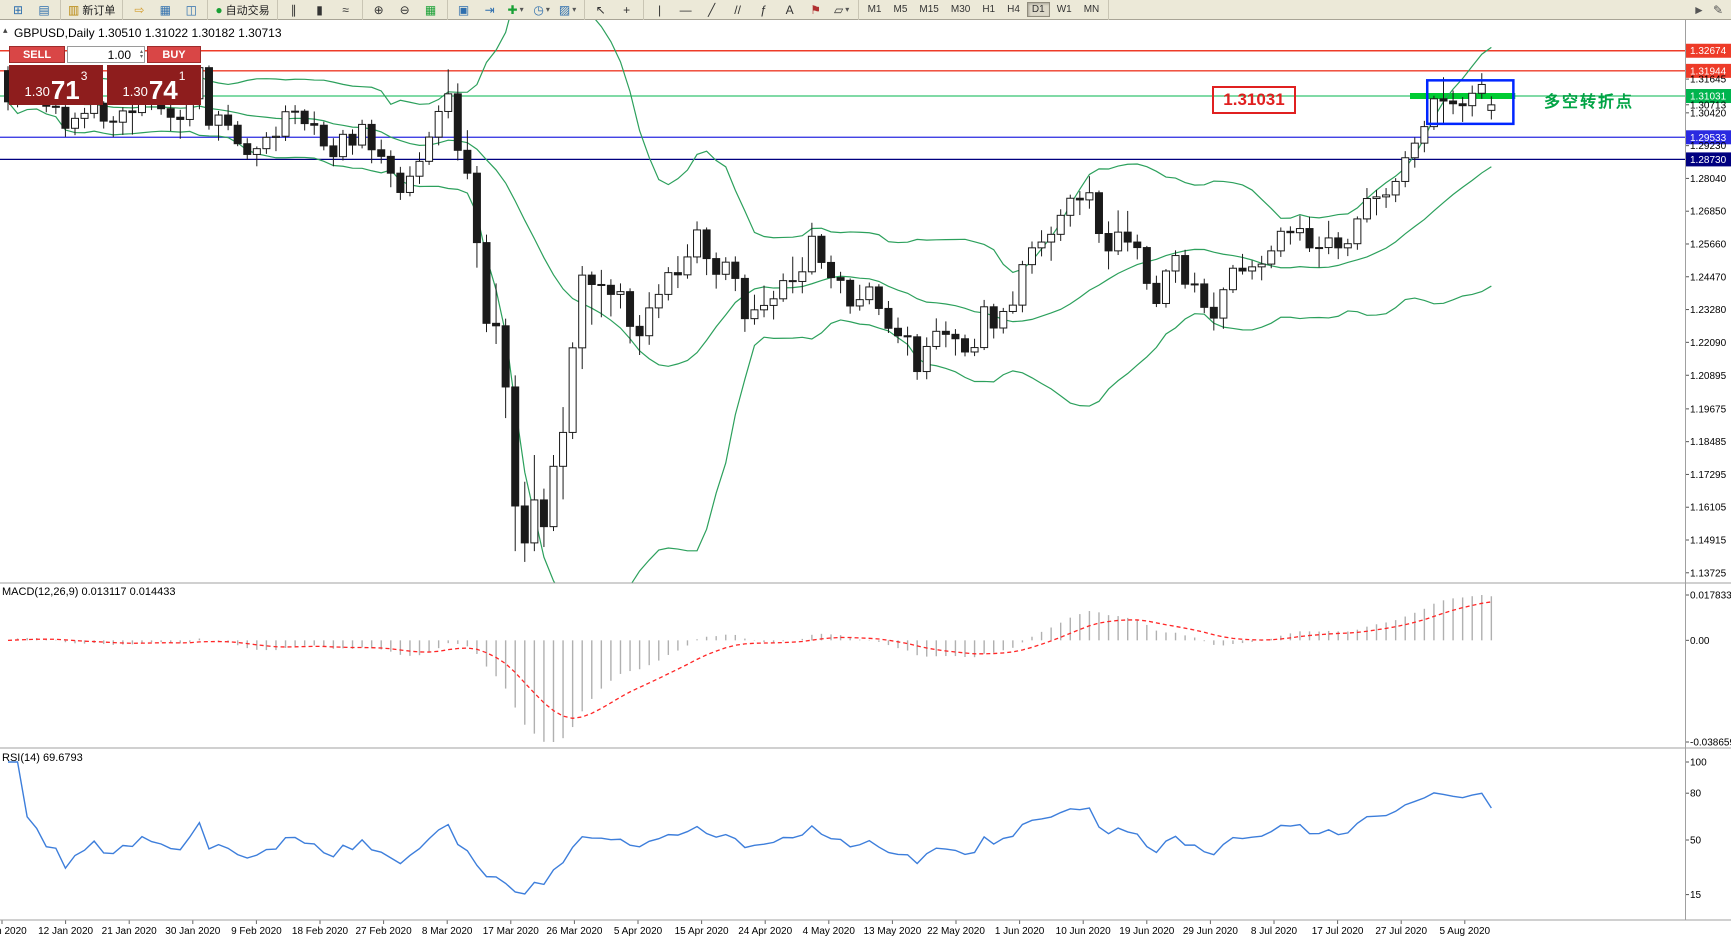  I want to click on auto-arrange-button: ▣, so click(464, 9).